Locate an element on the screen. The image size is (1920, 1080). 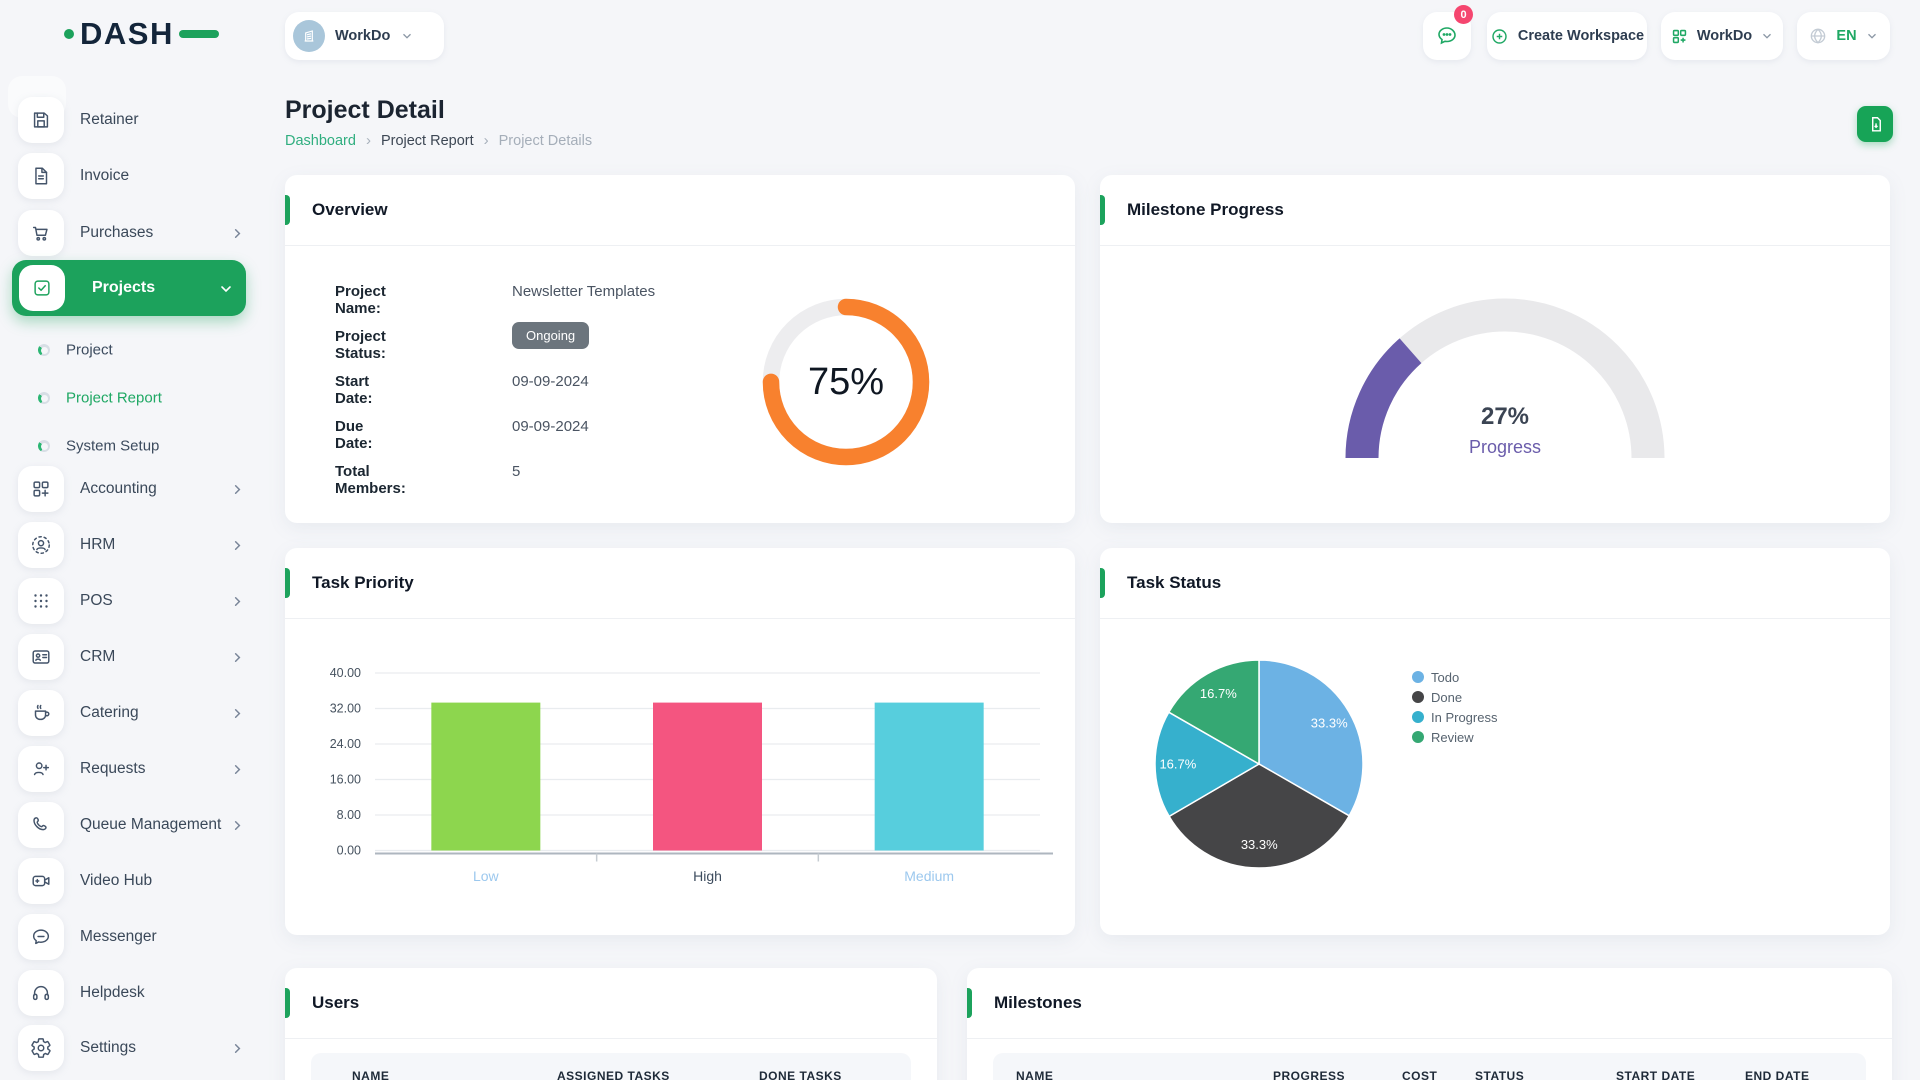
column-header: END DATE is located at coordinates (1777, 1074).